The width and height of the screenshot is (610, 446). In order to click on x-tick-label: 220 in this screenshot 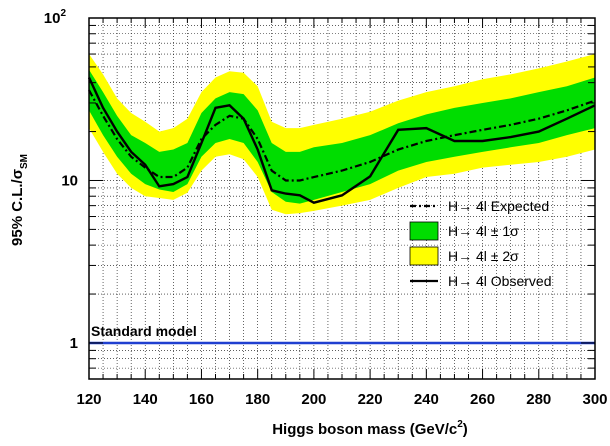, I will do `click(370, 399)`.